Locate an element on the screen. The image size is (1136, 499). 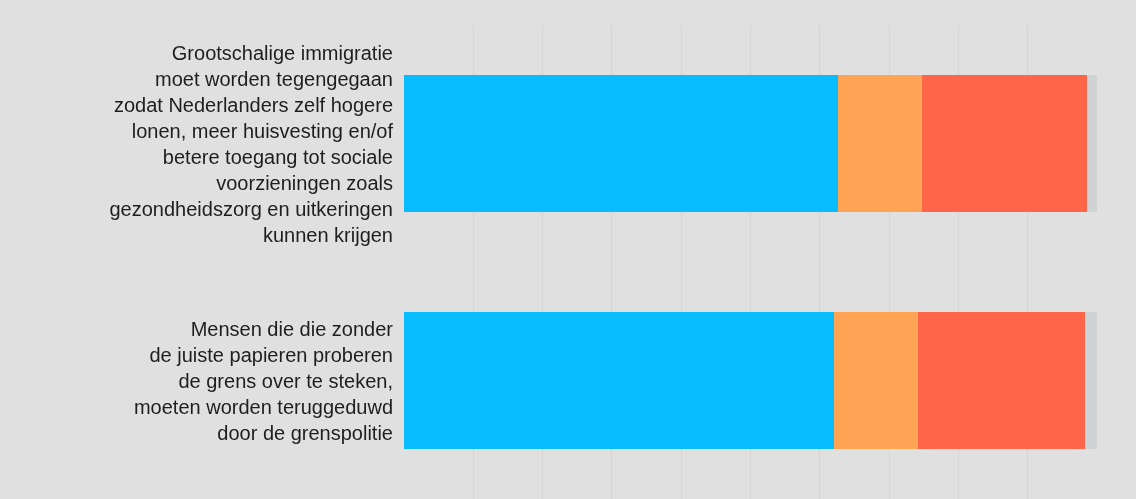
y-tick-label: Grootschalige immigratie moet worden tegengegaan zodat Nederlanders zelf hogere lonen, meer huisvesting en/of betere toegang tot sociale voorzieningen zoals gezondheidszorg en uitkeringen kunnen krijgen is located at coordinates (251, 143).